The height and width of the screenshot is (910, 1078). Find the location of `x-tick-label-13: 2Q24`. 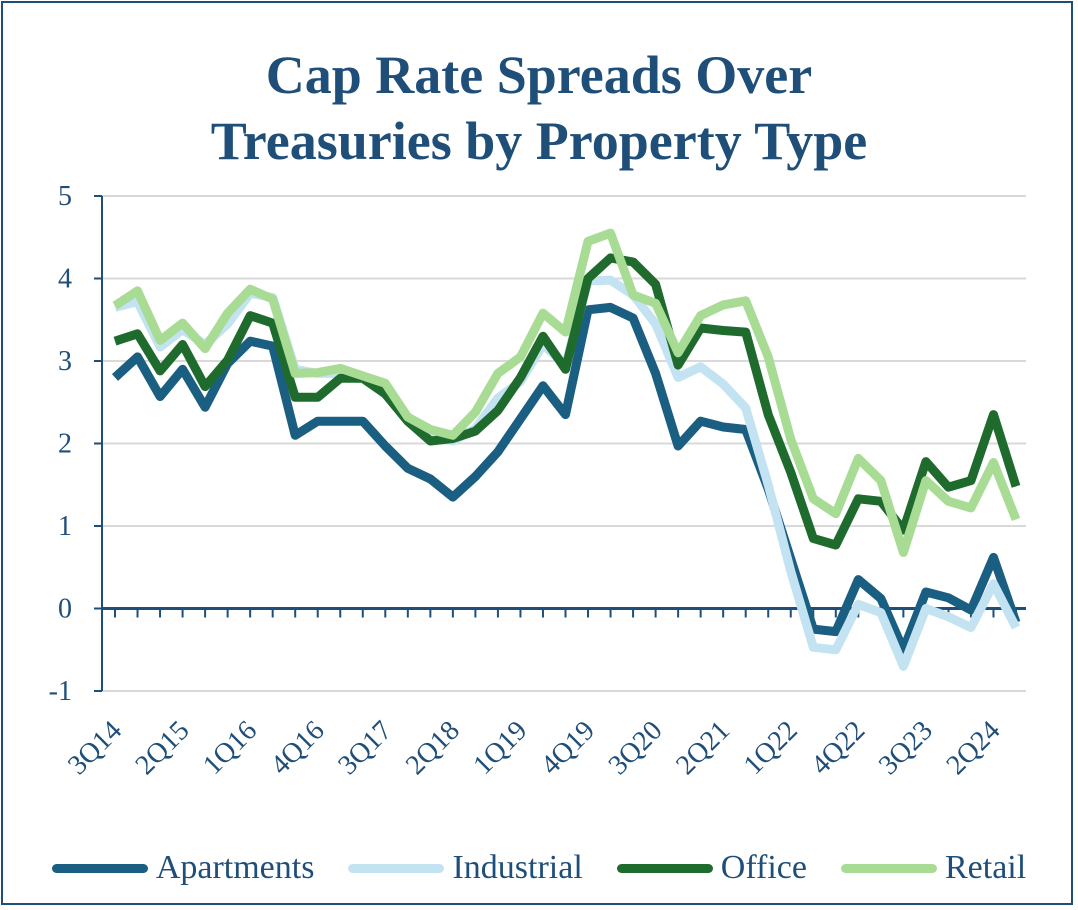

x-tick-label-13: 2Q24 is located at coordinates (973, 748).